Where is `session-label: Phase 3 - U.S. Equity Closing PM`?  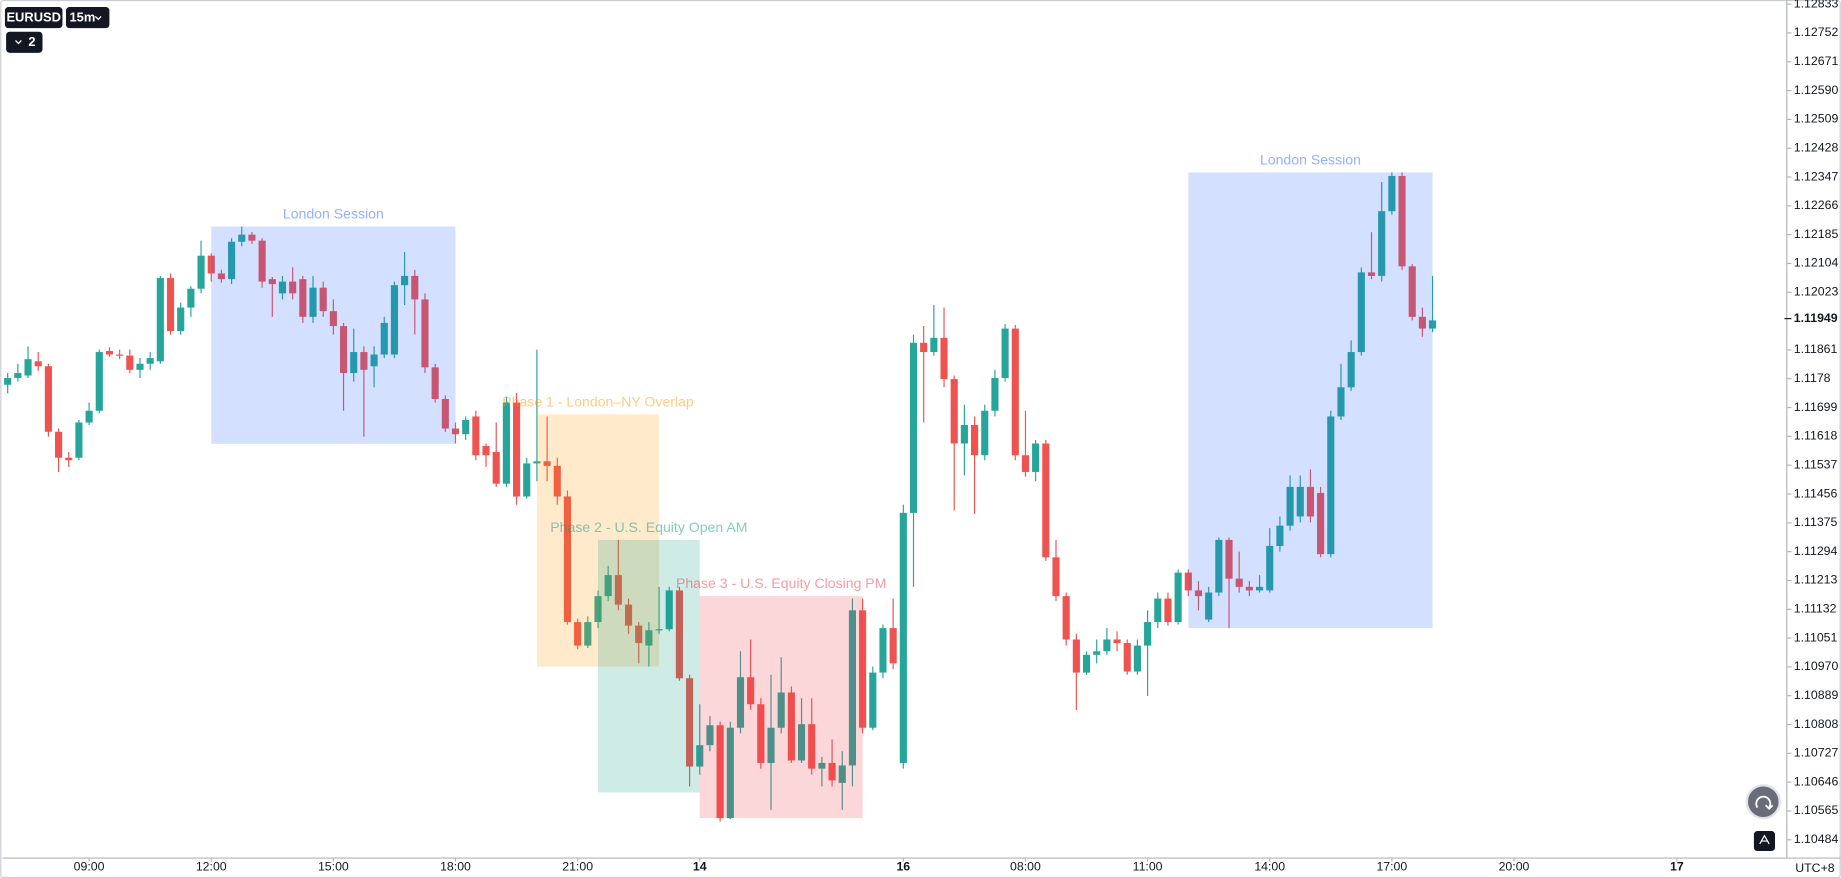 session-label: Phase 3 - U.S. Equity Closing PM is located at coordinates (781, 583).